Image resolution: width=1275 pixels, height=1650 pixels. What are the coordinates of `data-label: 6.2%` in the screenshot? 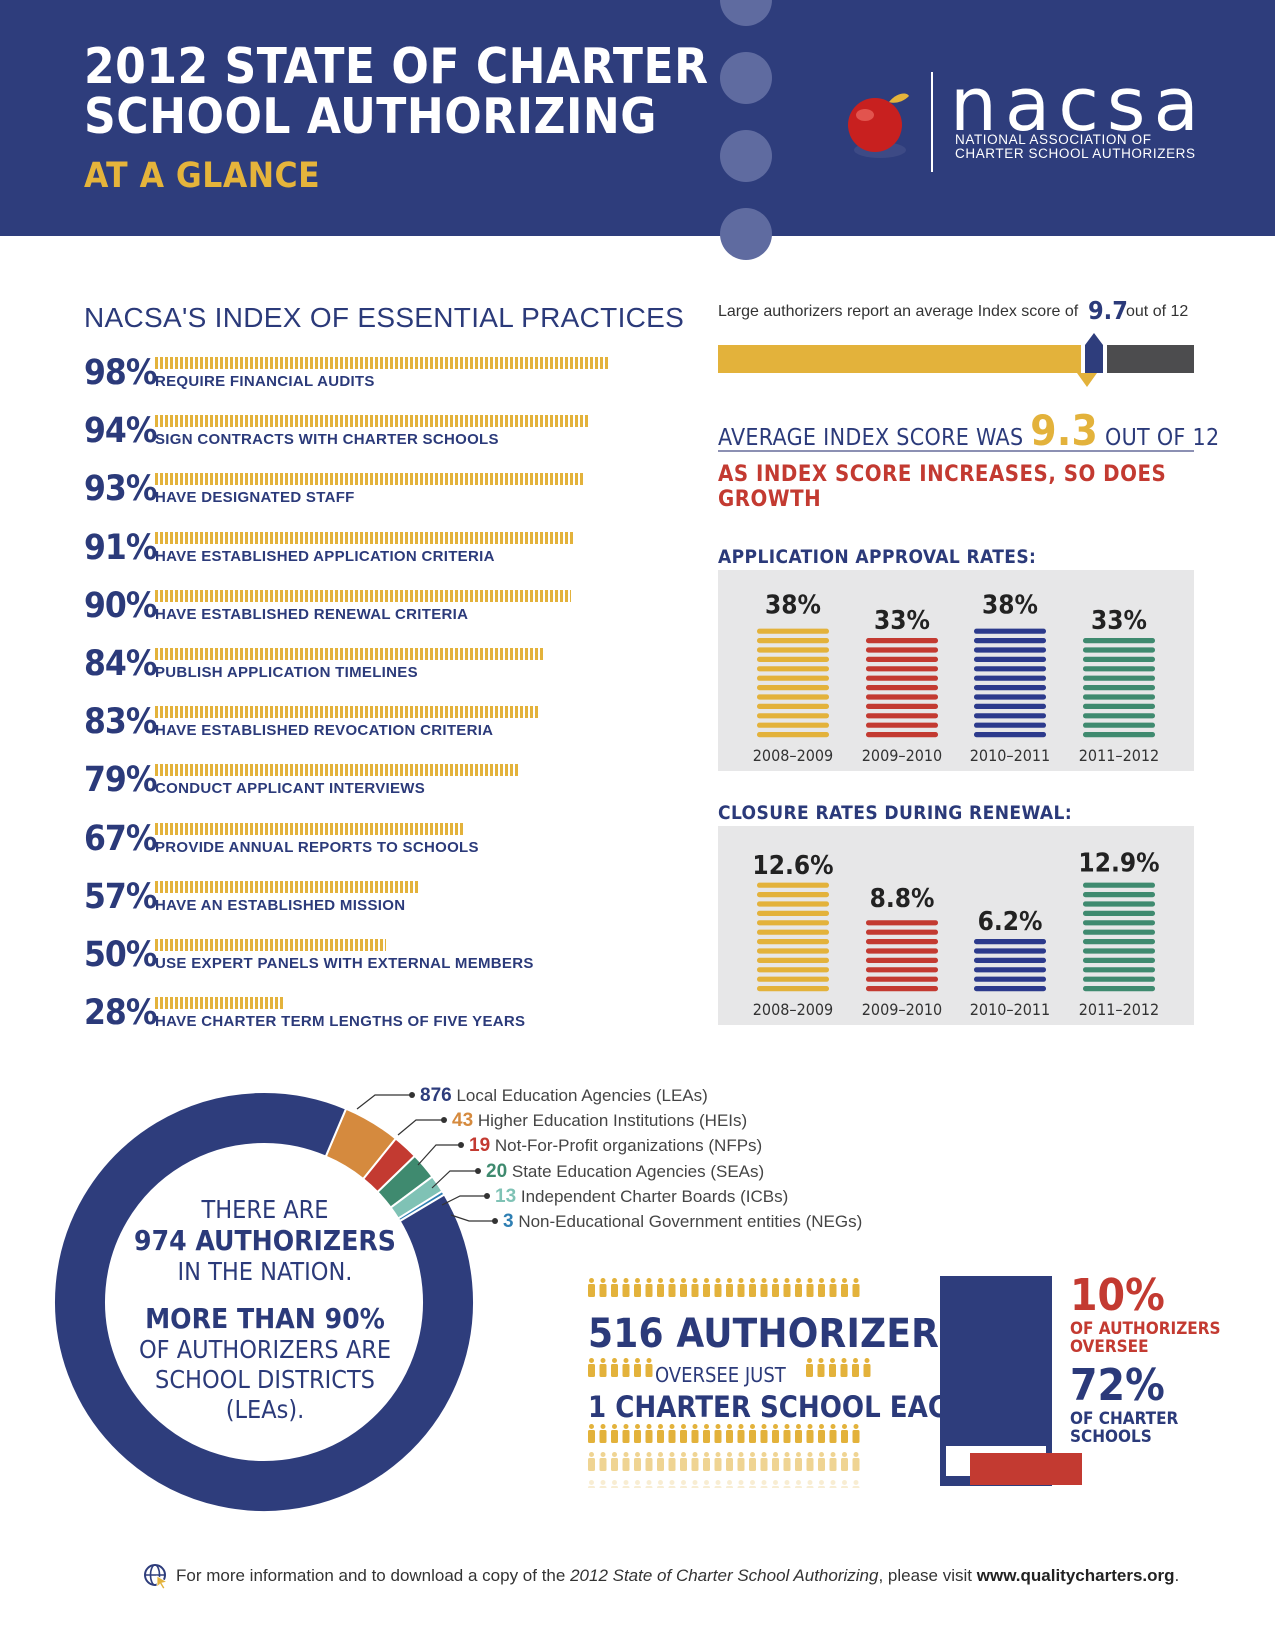 It's located at (1010, 922).